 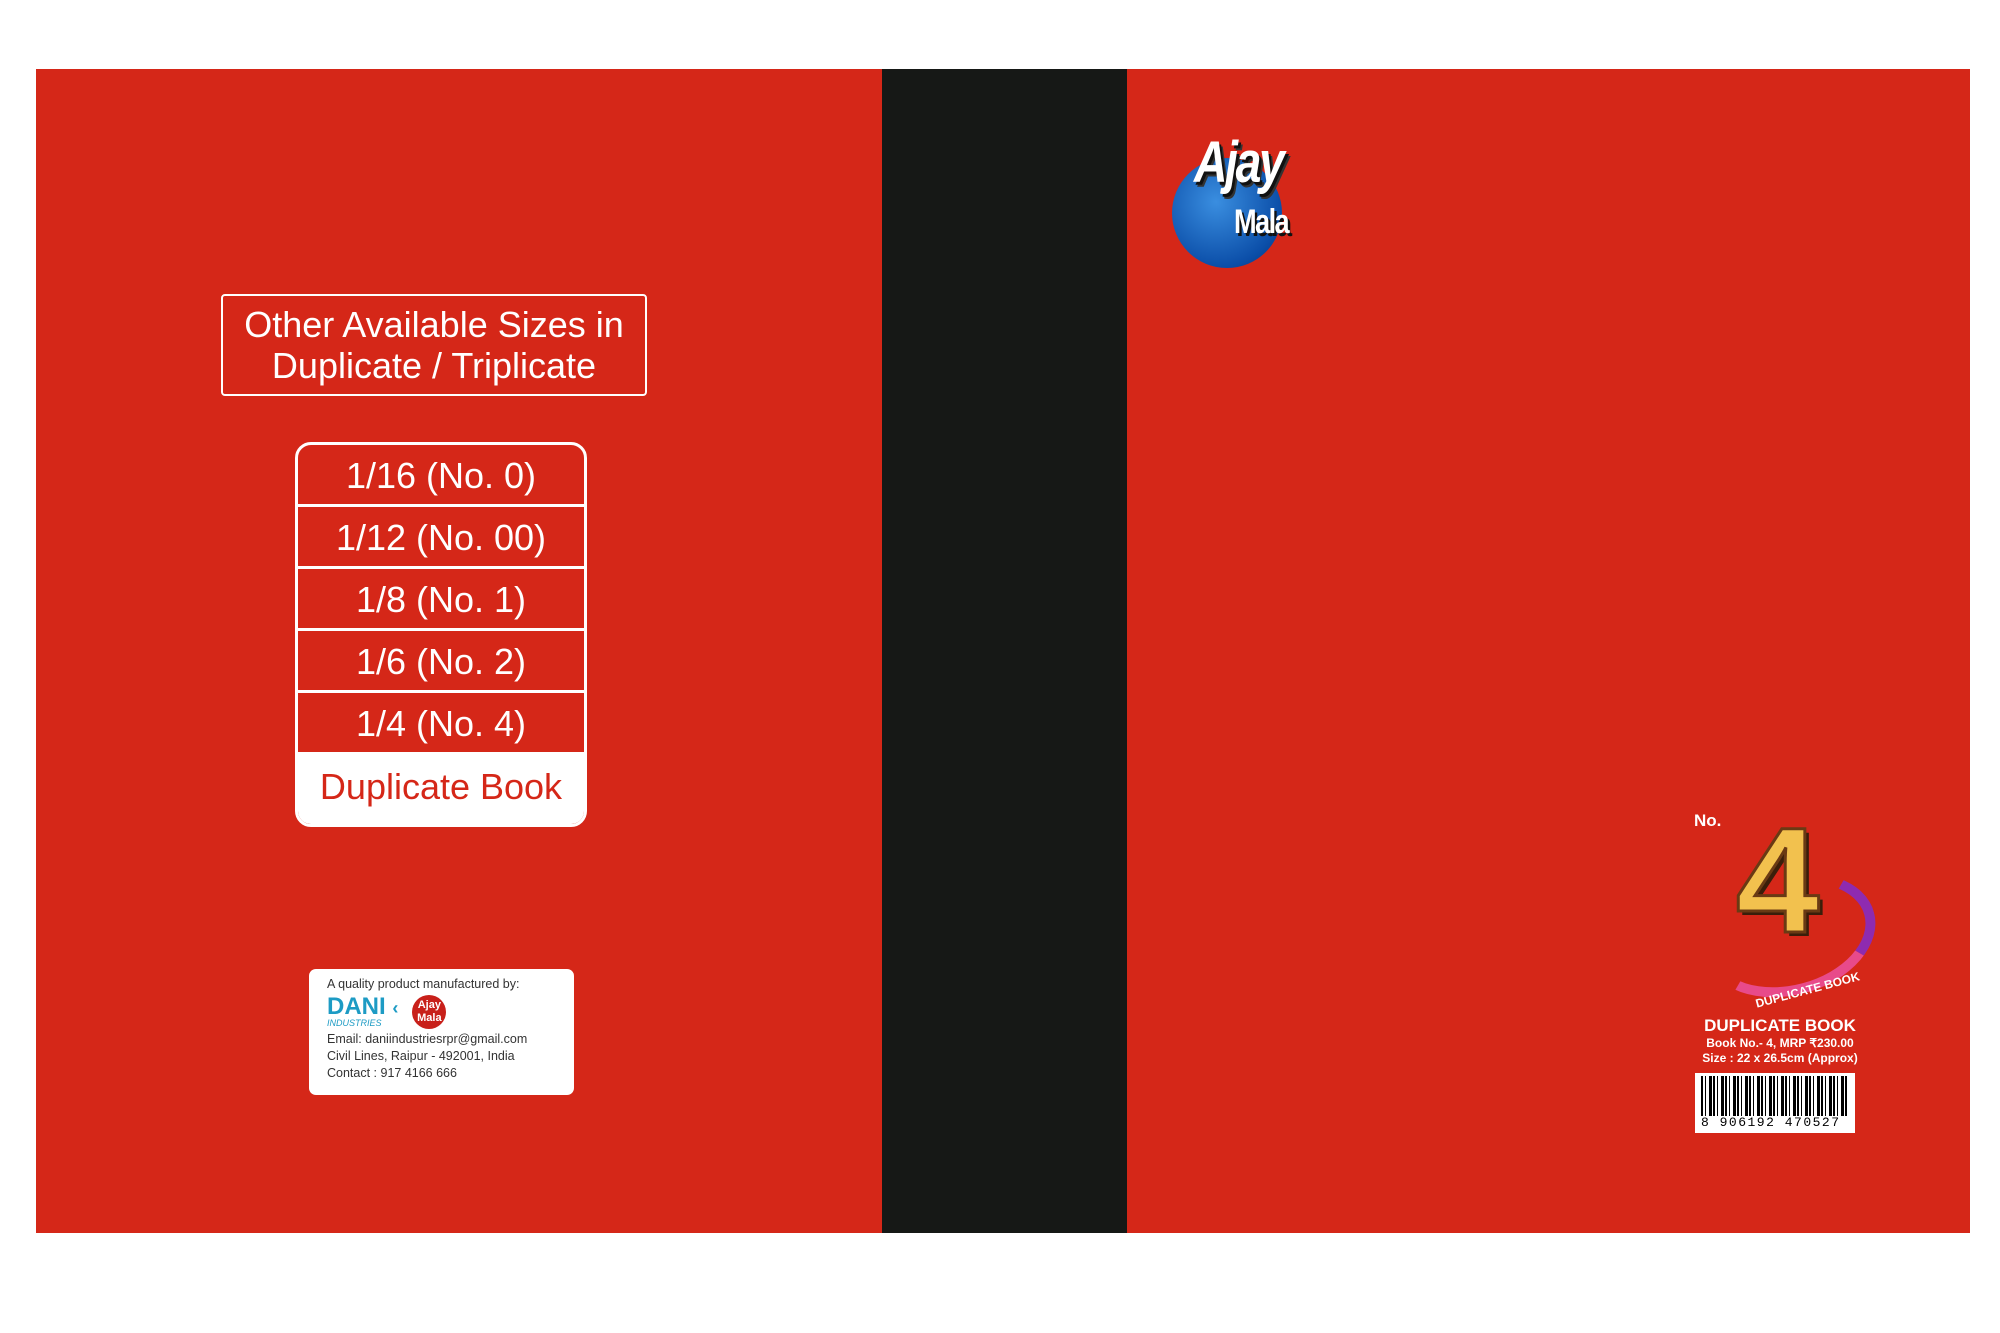 I want to click on logo-mala: Mala, so click(x=1262, y=222).